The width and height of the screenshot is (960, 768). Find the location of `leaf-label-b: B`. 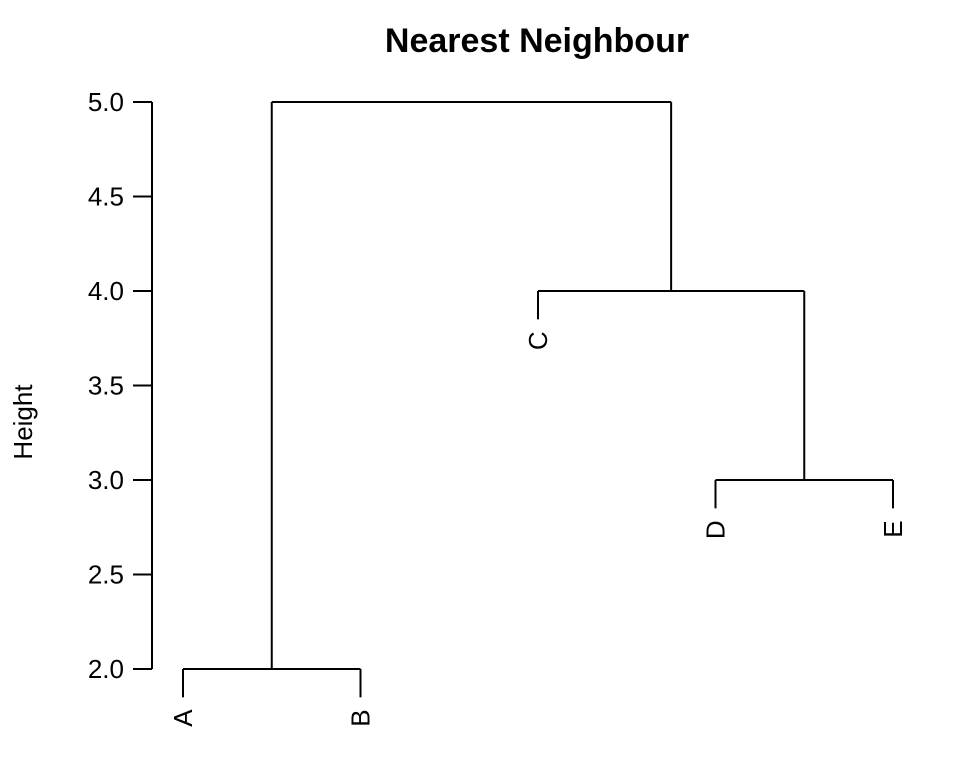

leaf-label-b: B is located at coordinates (361, 717).